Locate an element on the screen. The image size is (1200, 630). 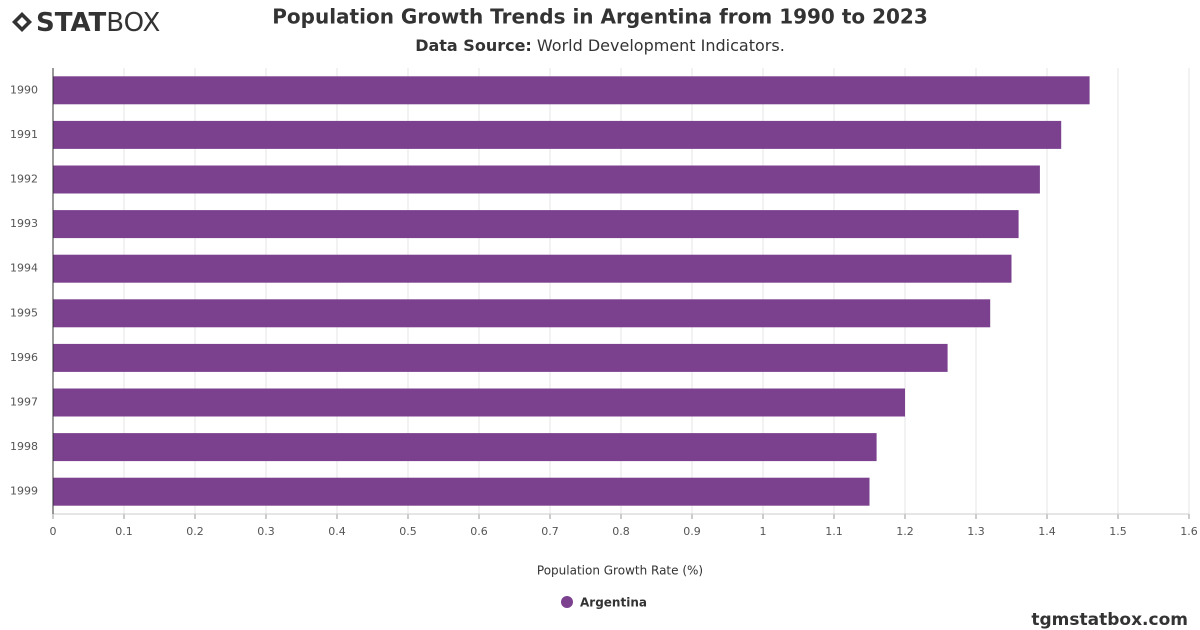
subtitle-label: Data Source: is located at coordinates (473, 45).